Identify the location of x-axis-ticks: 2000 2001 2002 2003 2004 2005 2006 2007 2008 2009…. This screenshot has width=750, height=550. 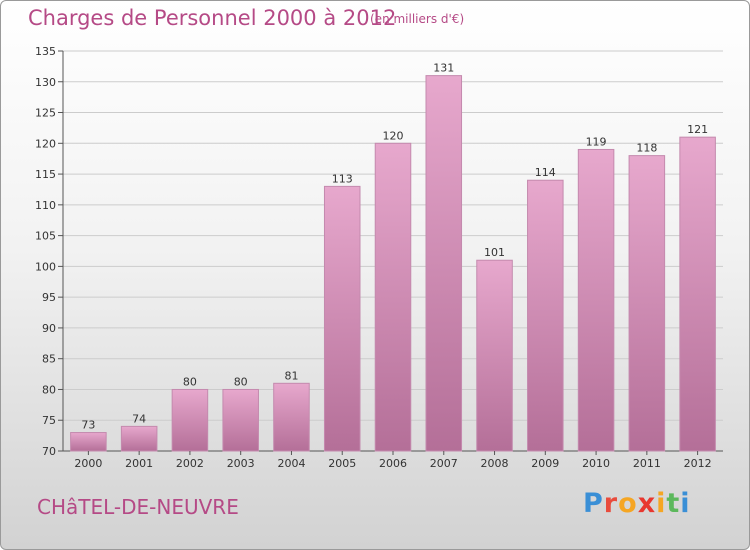
(393, 460).